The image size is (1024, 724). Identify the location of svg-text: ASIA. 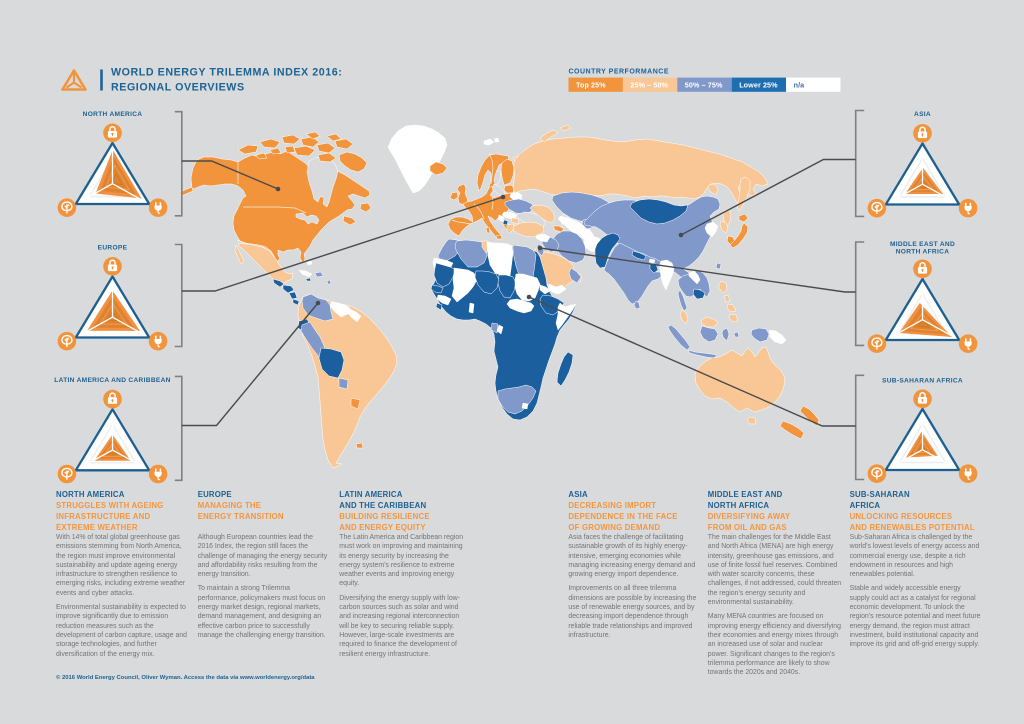
(922, 114).